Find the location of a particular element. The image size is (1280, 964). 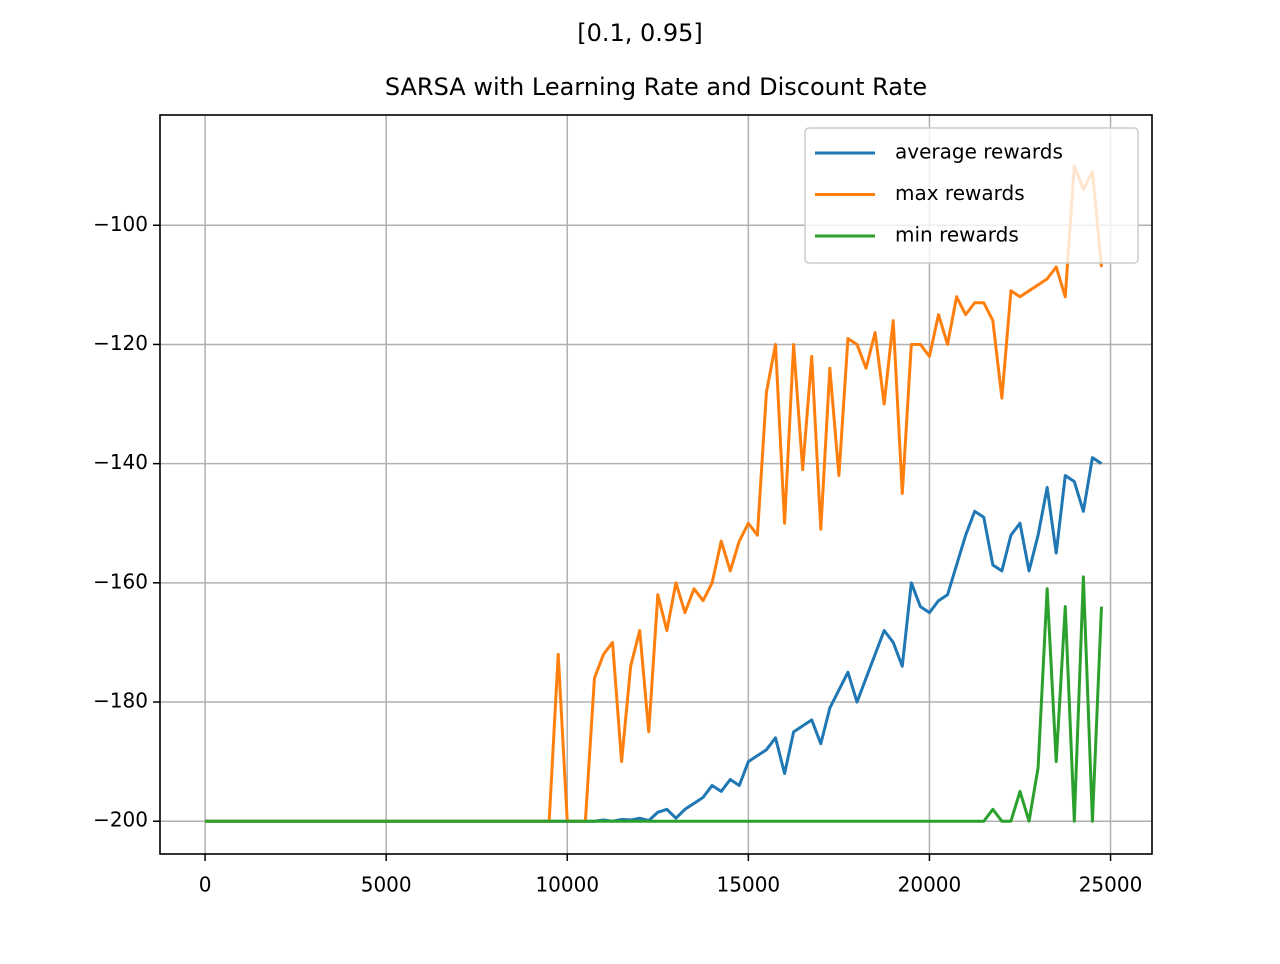

legend-label: max rewards is located at coordinates (960, 193).